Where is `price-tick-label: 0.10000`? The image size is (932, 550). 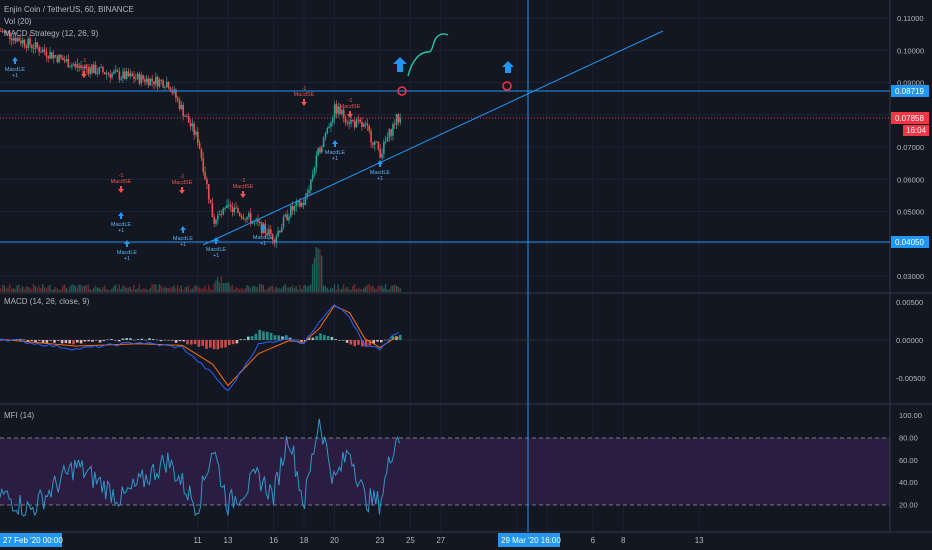 price-tick-label: 0.10000 is located at coordinates (910, 50).